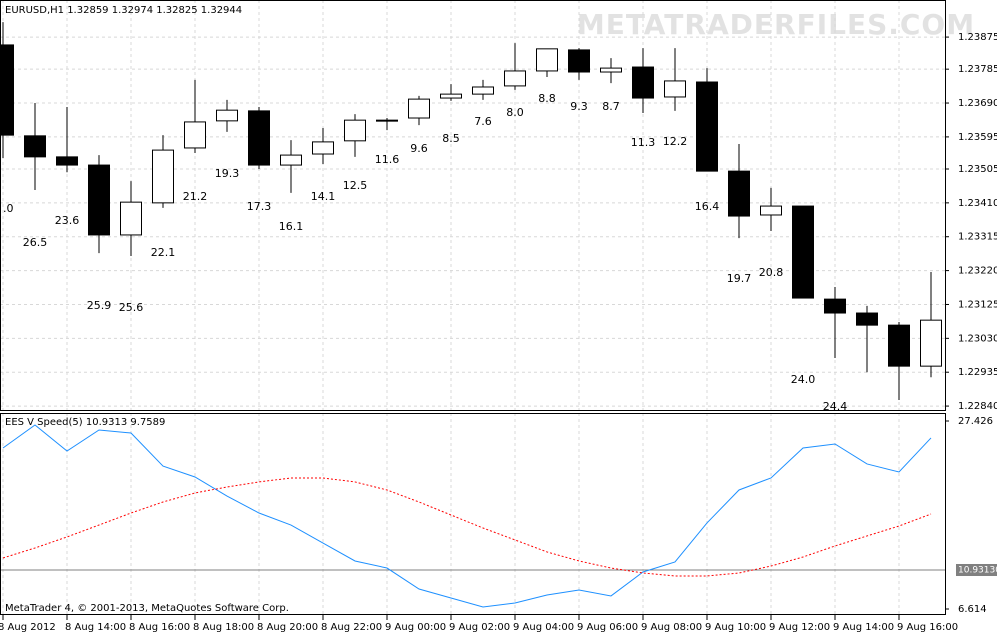 Image resolution: width=997 pixels, height=639 pixels. What do you see at coordinates (739, 278) in the screenshot?
I see `candle-label: 19.7` at bounding box center [739, 278].